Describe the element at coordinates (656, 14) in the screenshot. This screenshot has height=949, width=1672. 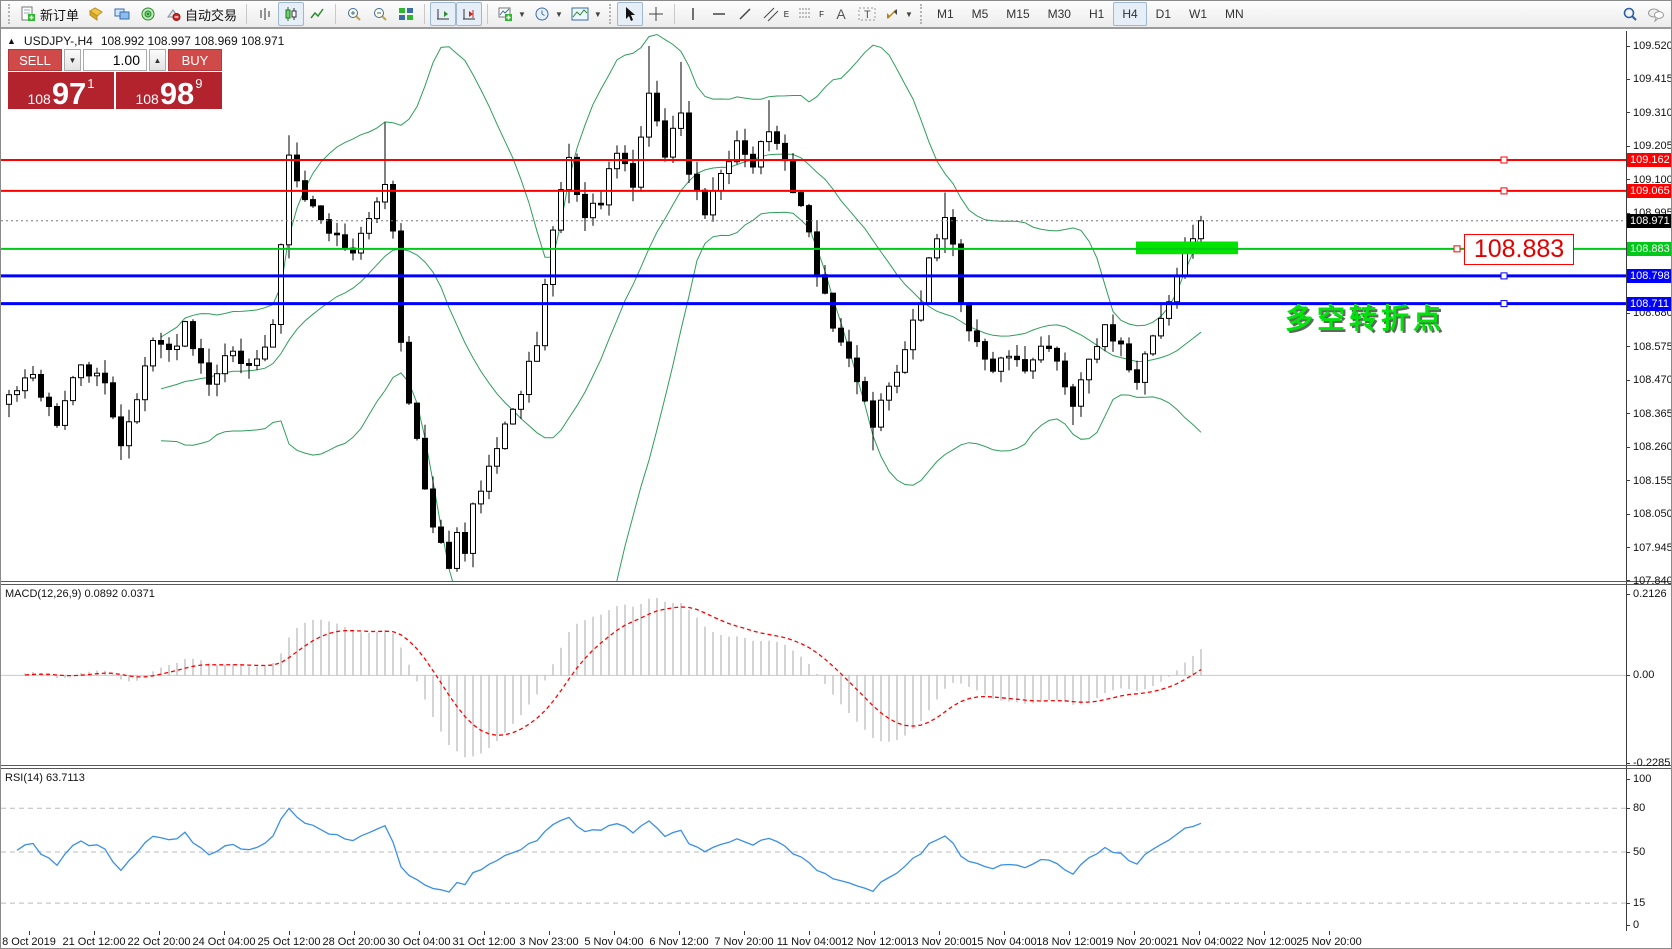
I see `crosshair-button` at that location.